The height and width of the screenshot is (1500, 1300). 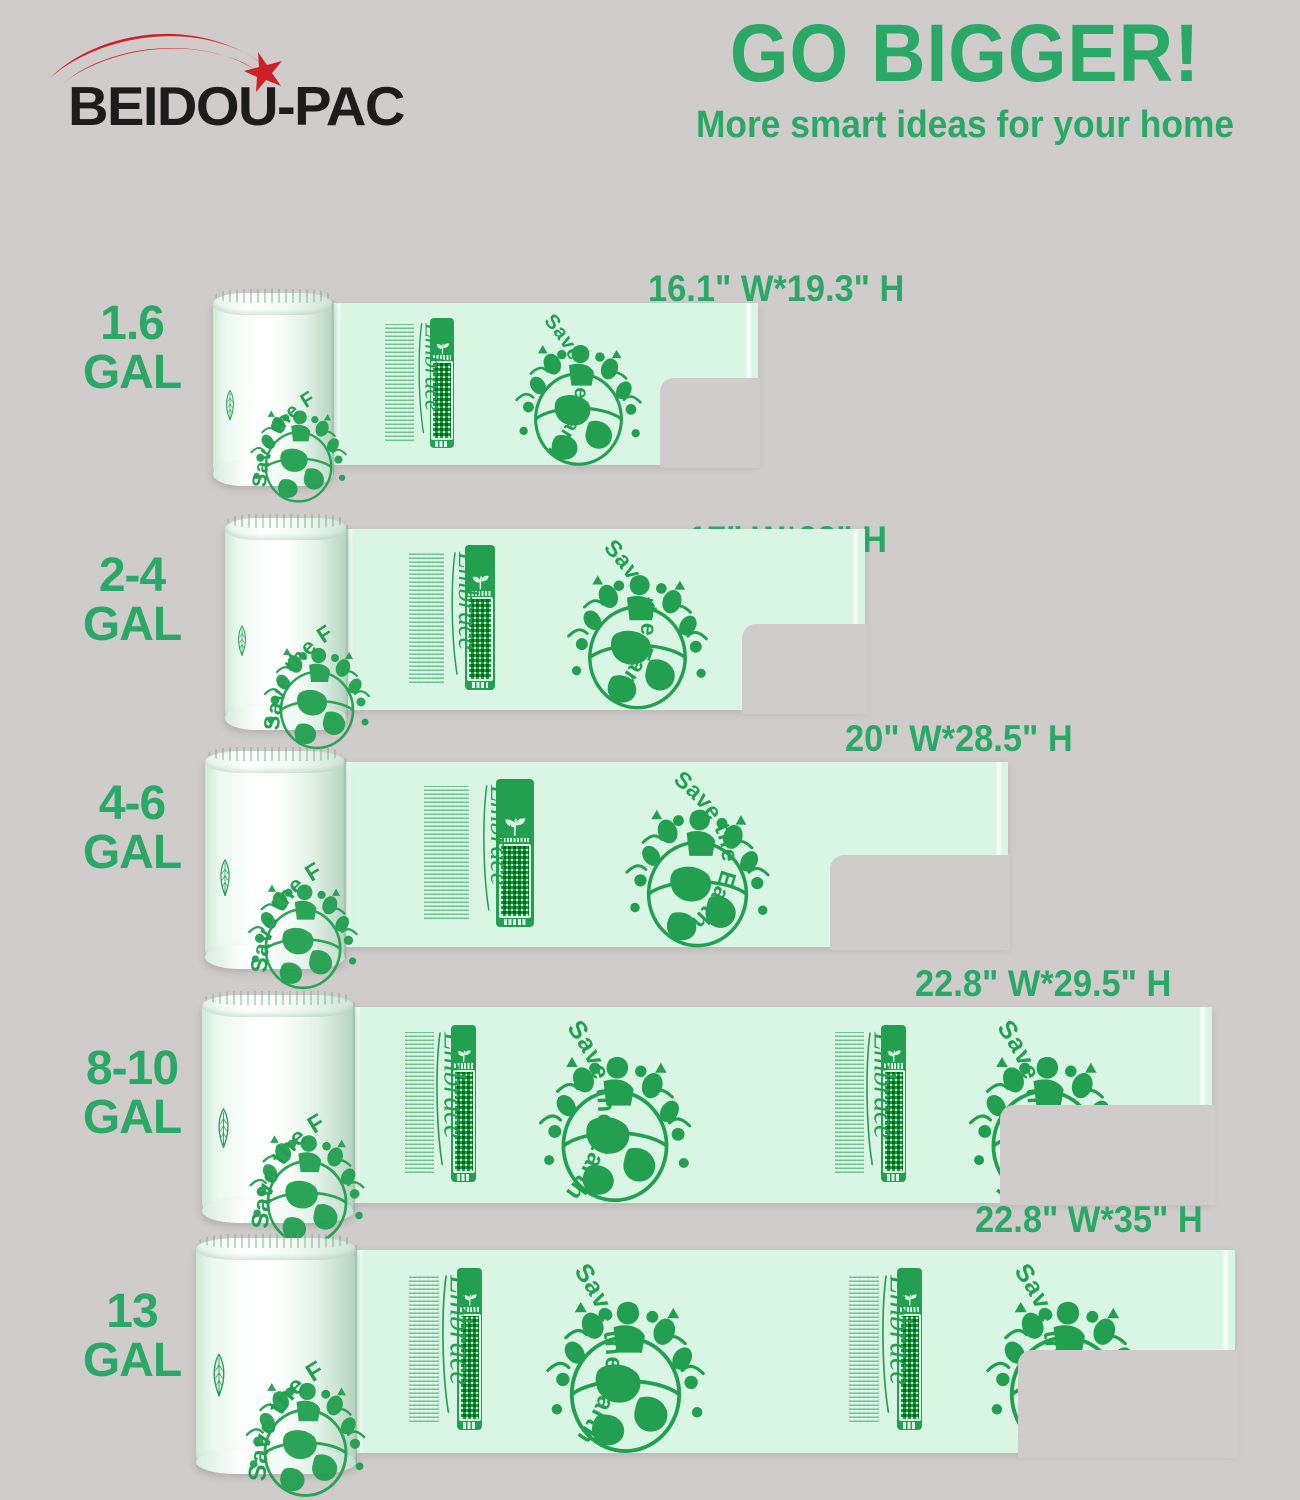 What do you see at coordinates (132, 575) in the screenshot?
I see `capacity-value: 2-4` at bounding box center [132, 575].